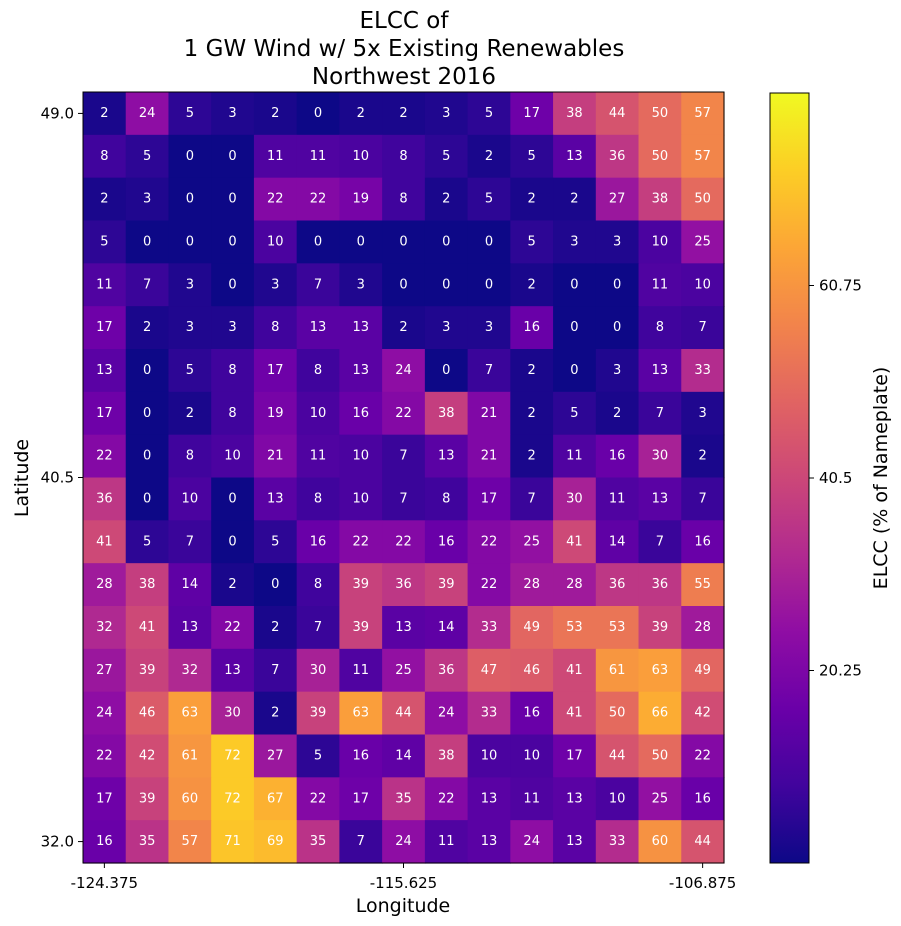 The image size is (901, 926). I want to click on cell-value-label: 32, so click(190, 670).